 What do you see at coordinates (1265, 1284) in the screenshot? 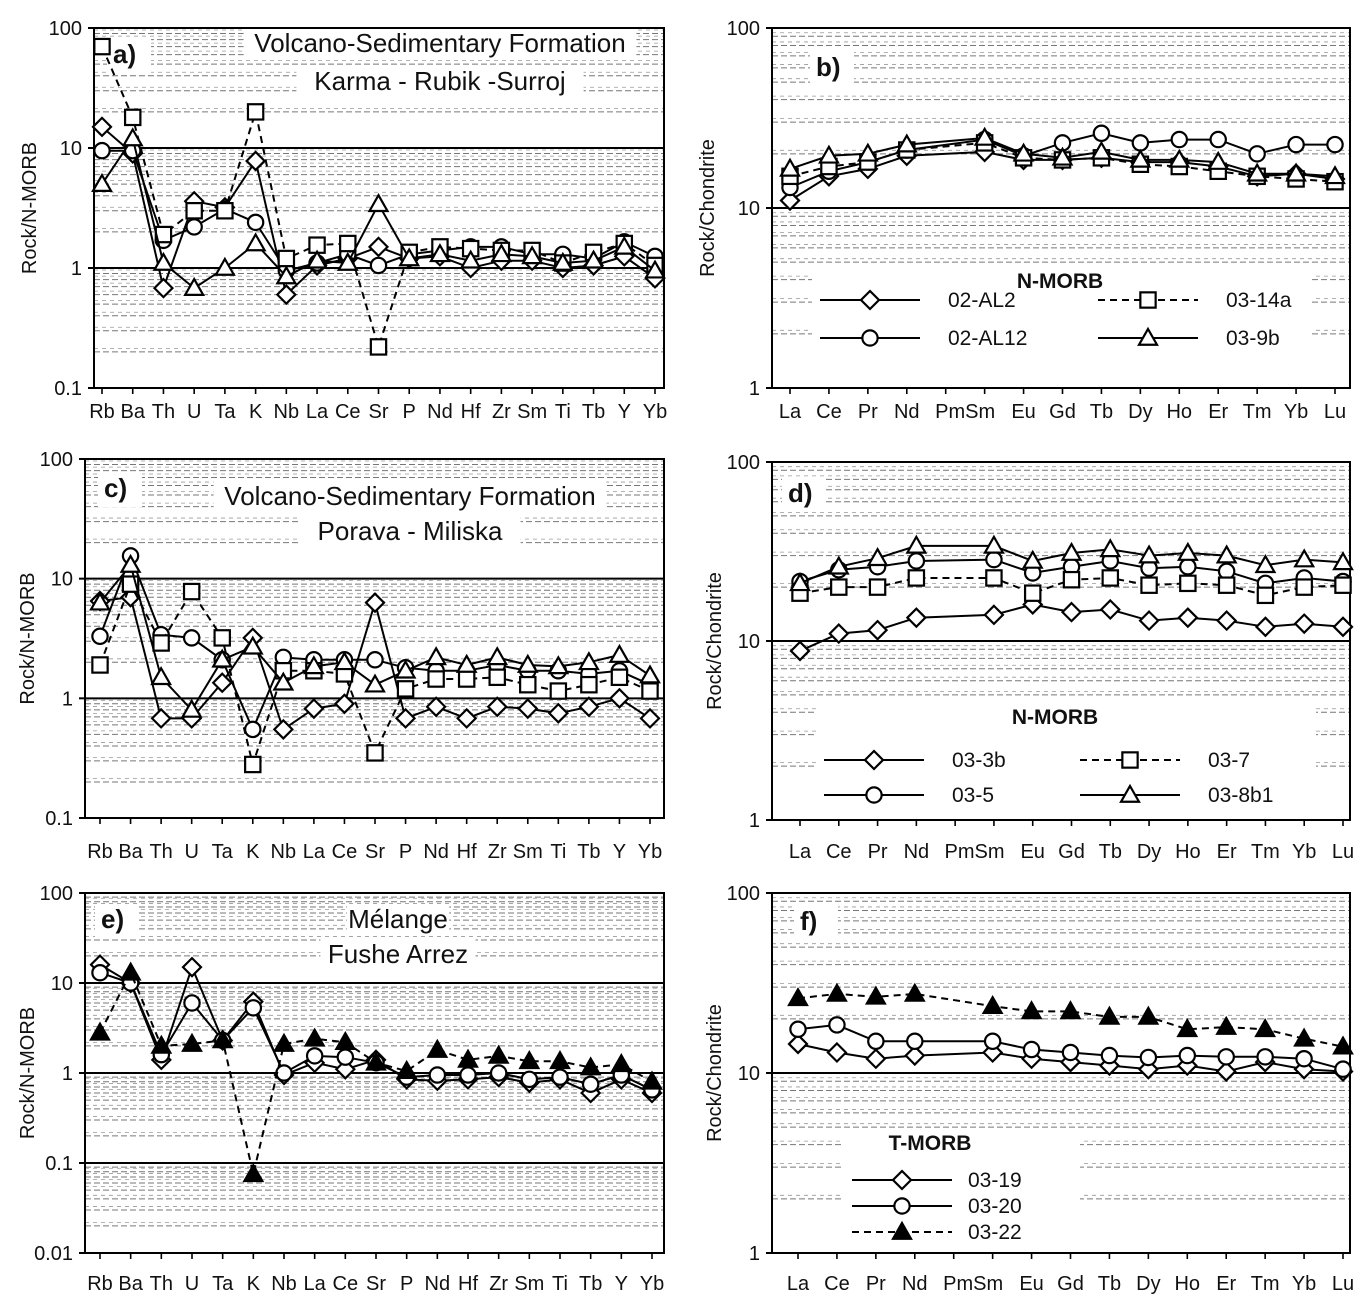
I see `x-tick-label: Tm` at bounding box center [1265, 1284].